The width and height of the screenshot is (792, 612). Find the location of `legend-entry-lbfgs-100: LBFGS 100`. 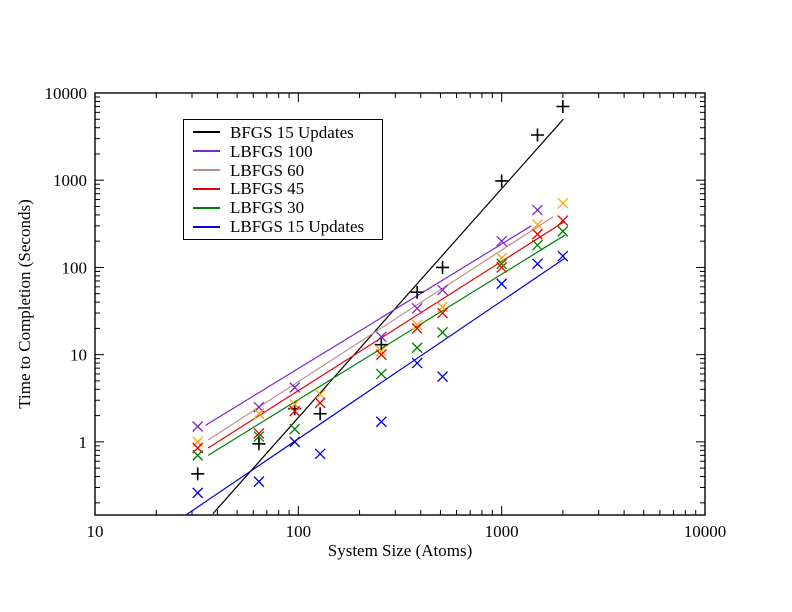

legend-entry-lbfgs-100: LBFGS 100 is located at coordinates (287, 151).